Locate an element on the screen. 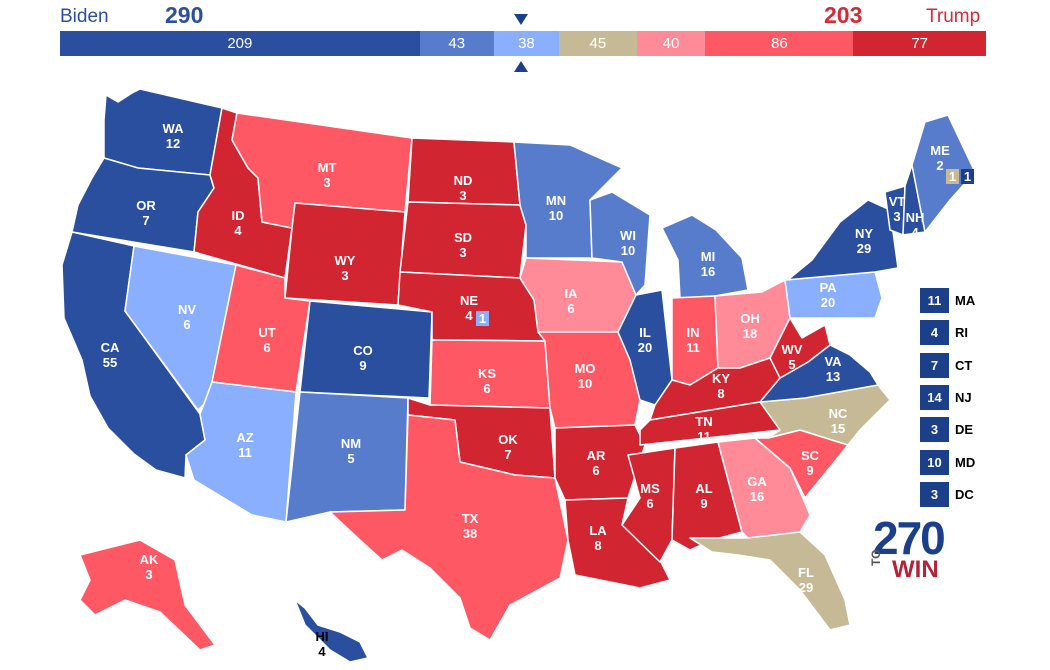 Image resolution: width=1050 pixels, height=670 pixels. electoral-vote-bar: 209 43 38 45 40 86 77 is located at coordinates (523, 43).